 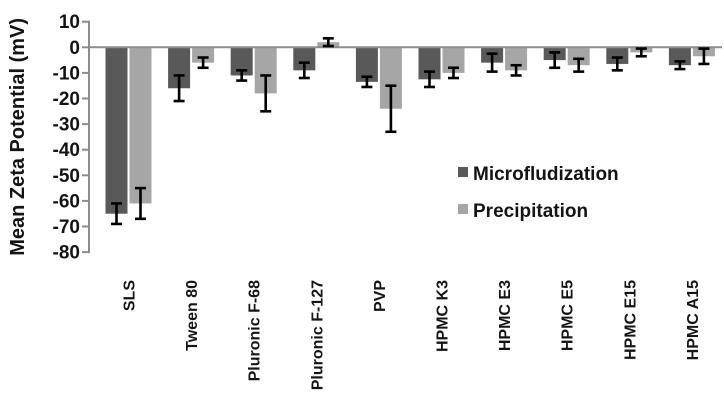 What do you see at coordinates (443, 316) in the screenshot?
I see `x-axis-label-hpmc-k3: HPMC K3` at bounding box center [443, 316].